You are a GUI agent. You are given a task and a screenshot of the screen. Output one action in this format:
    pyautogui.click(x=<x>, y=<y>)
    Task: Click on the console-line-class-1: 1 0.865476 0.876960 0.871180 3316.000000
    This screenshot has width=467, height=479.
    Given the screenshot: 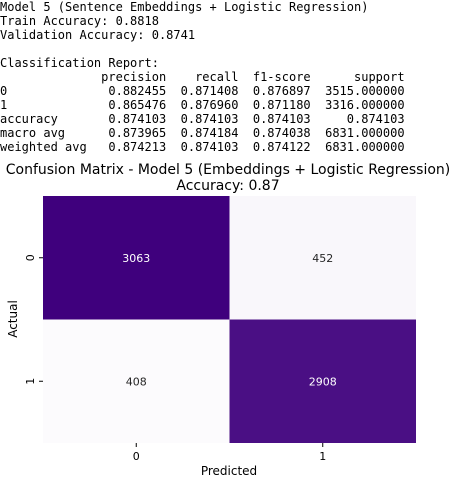 What is the action you would take?
    pyautogui.click(x=202, y=105)
    